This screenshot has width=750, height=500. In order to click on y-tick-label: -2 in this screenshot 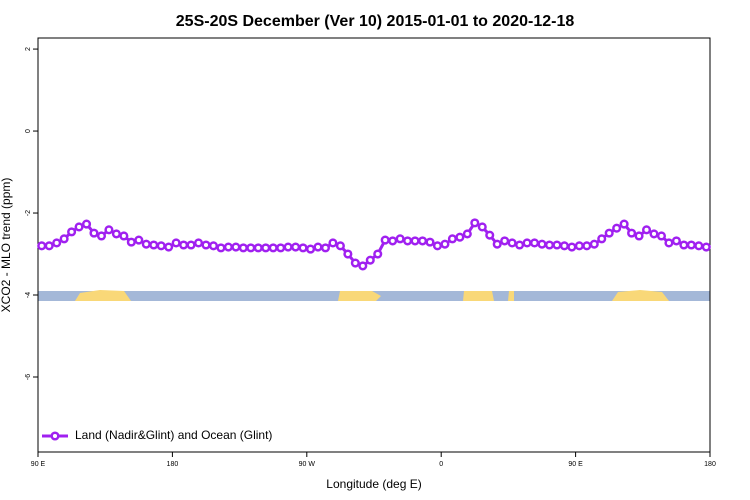, I will do `click(28, 213)`.